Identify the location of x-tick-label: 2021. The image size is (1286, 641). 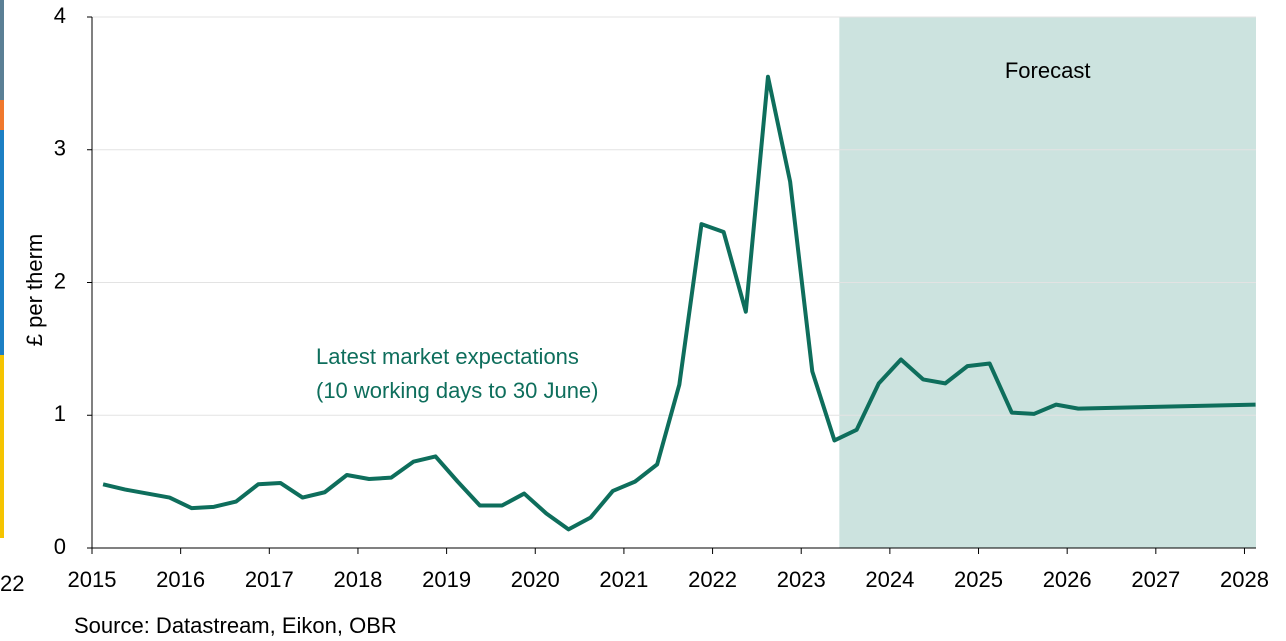
(623, 579).